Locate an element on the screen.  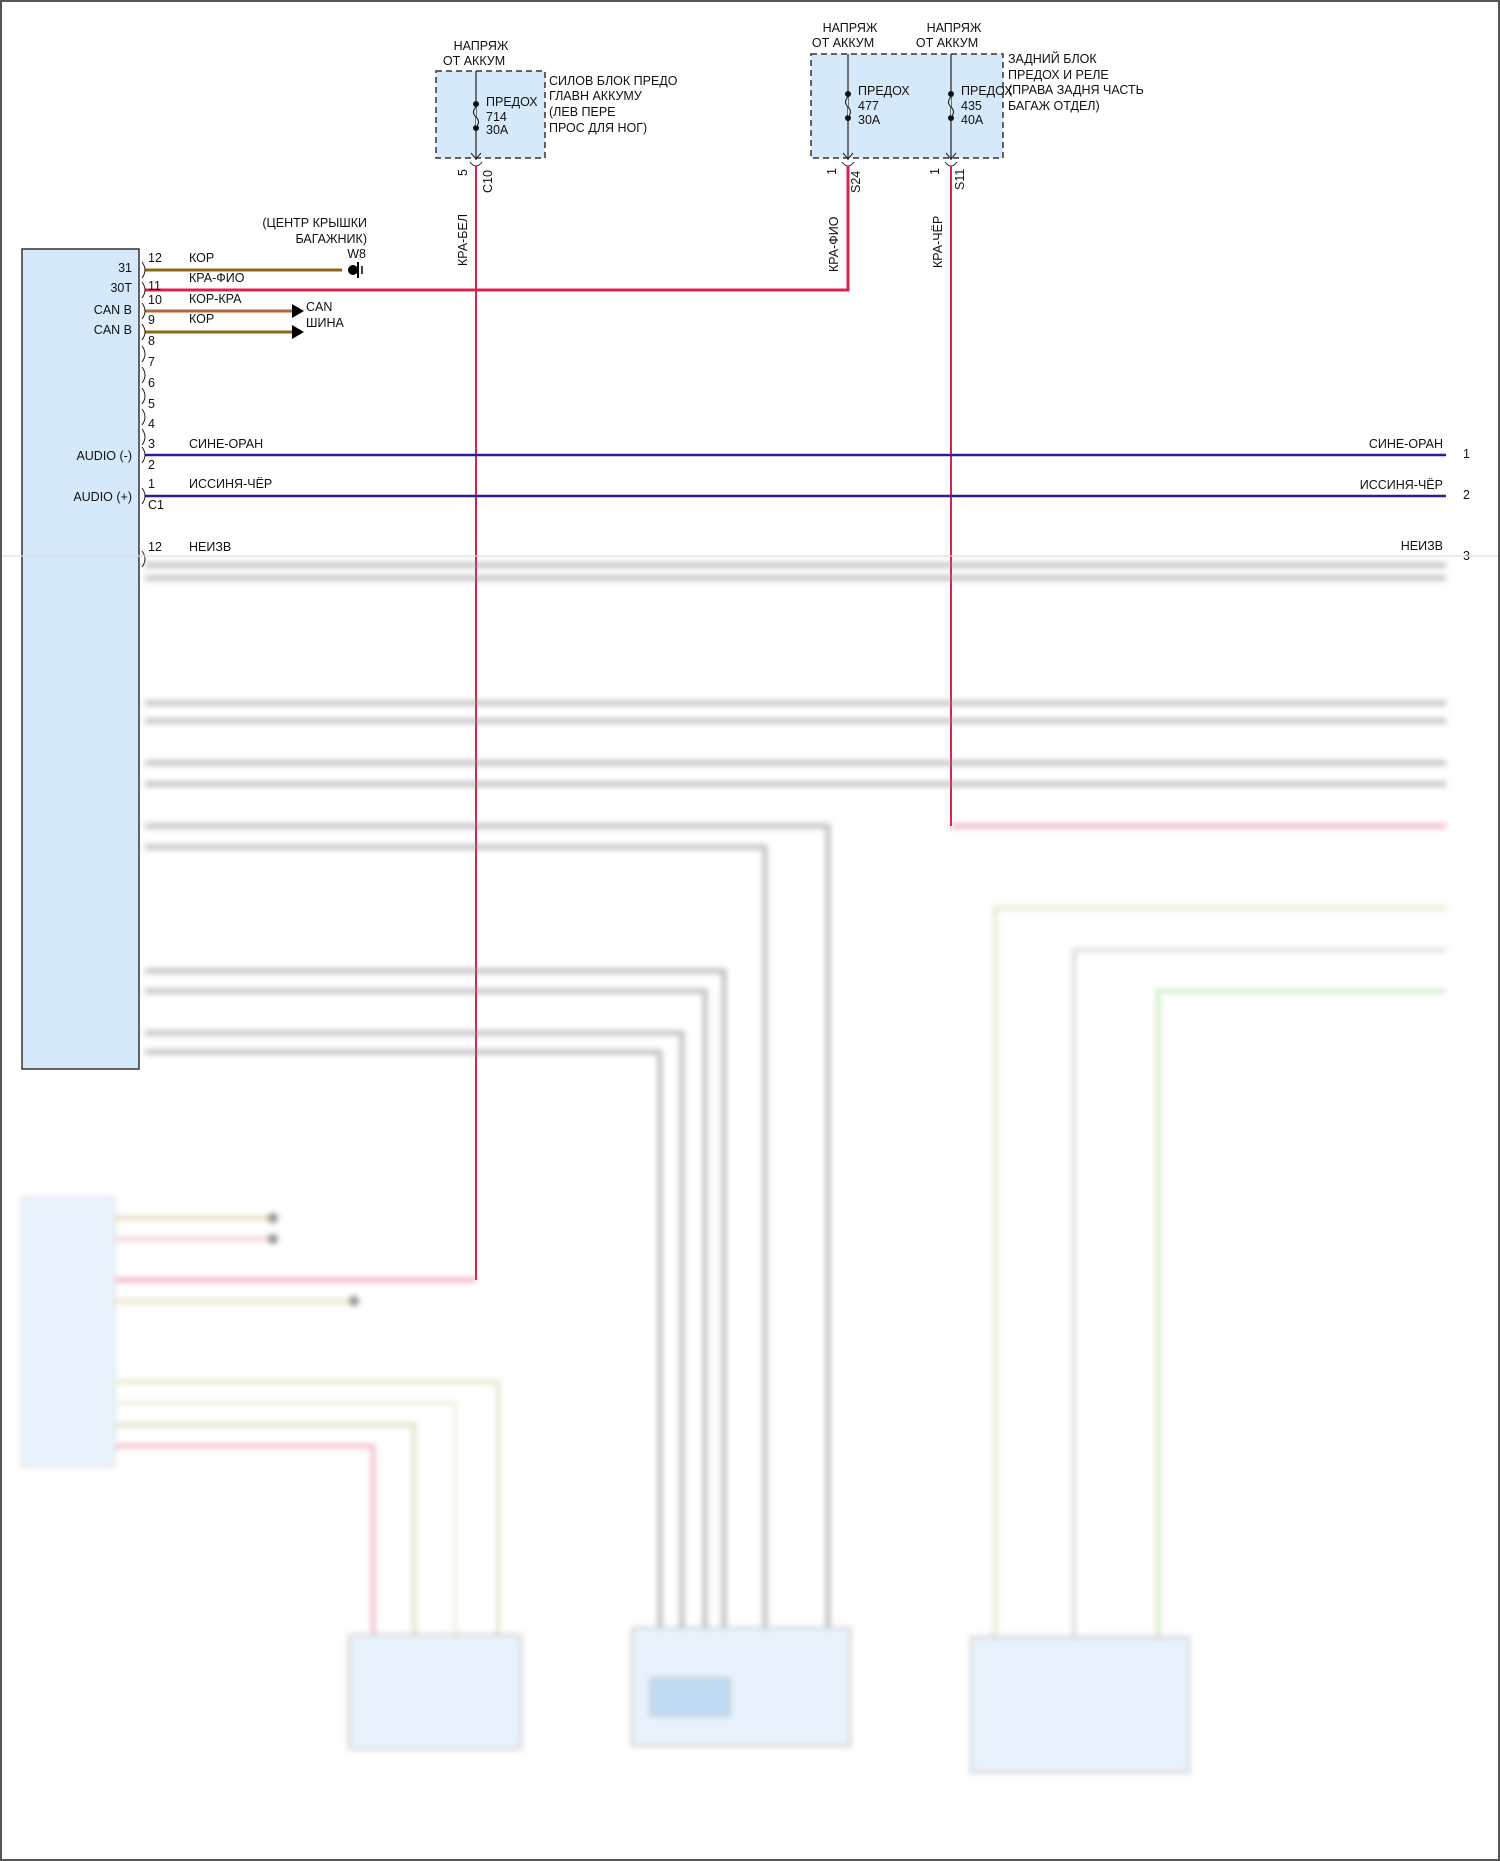
audio-module is located at coordinates (80, 659).